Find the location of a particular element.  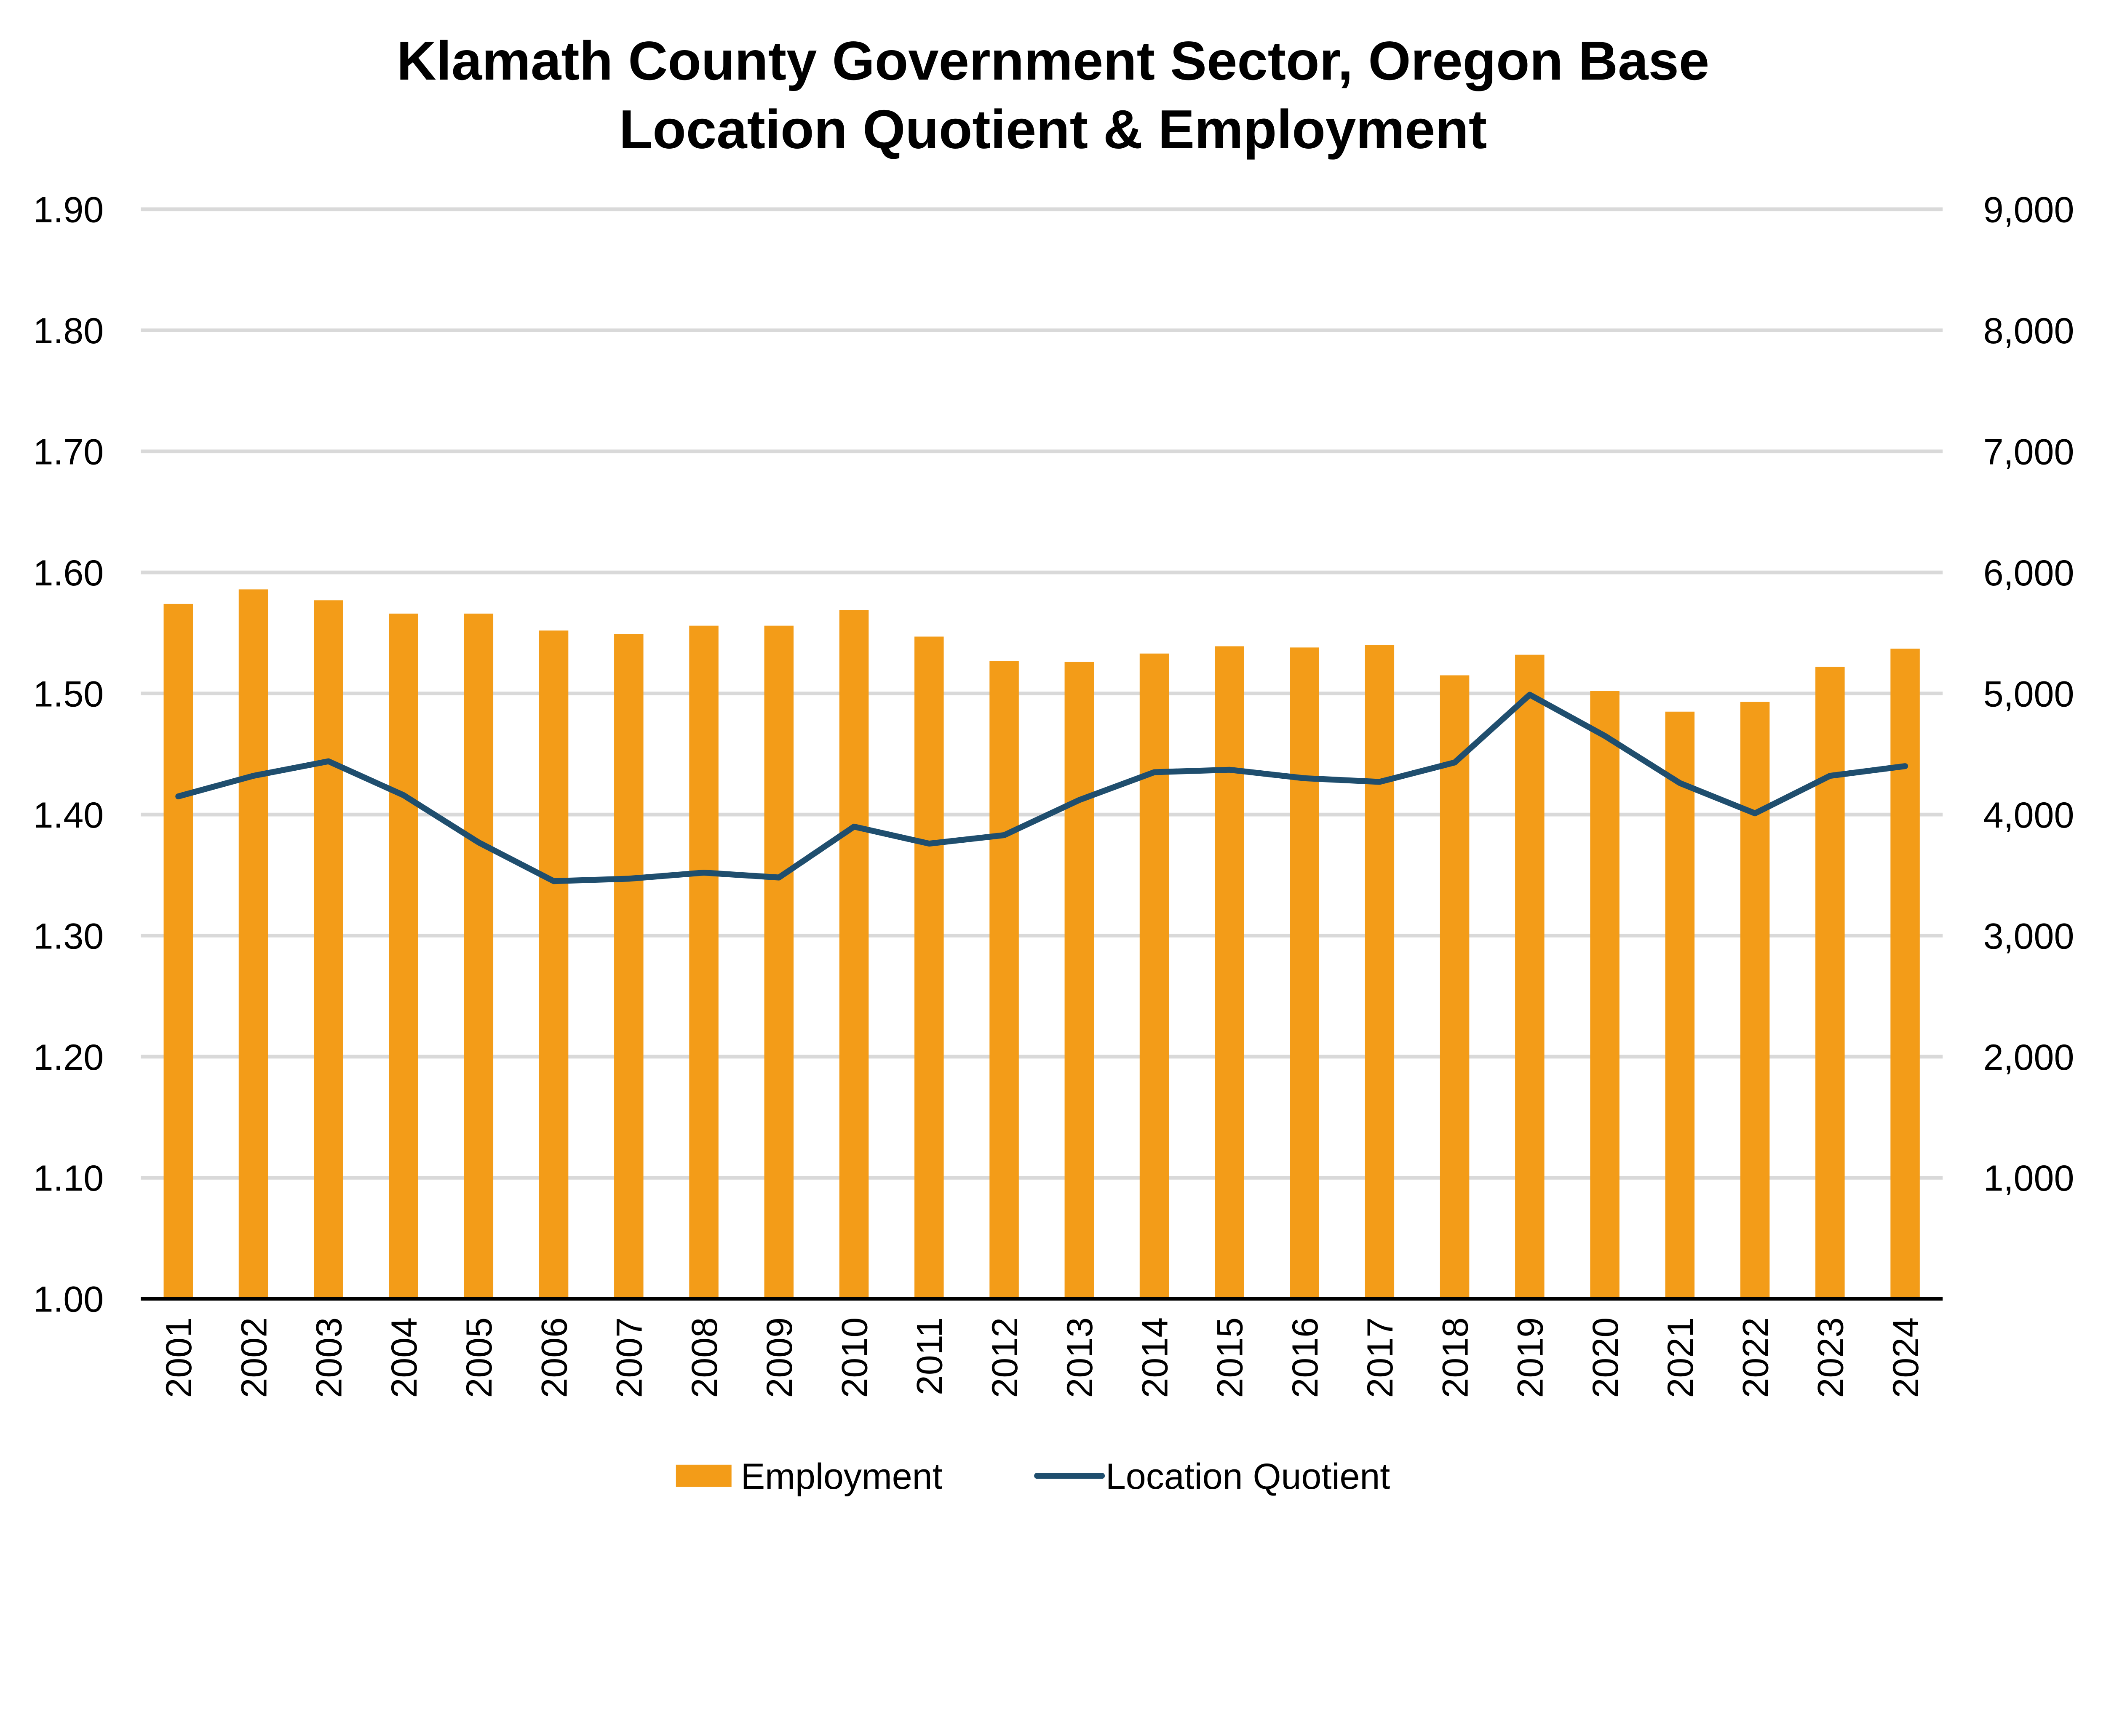

x-axis-tick-label: 2004 is located at coordinates (404, 1357).